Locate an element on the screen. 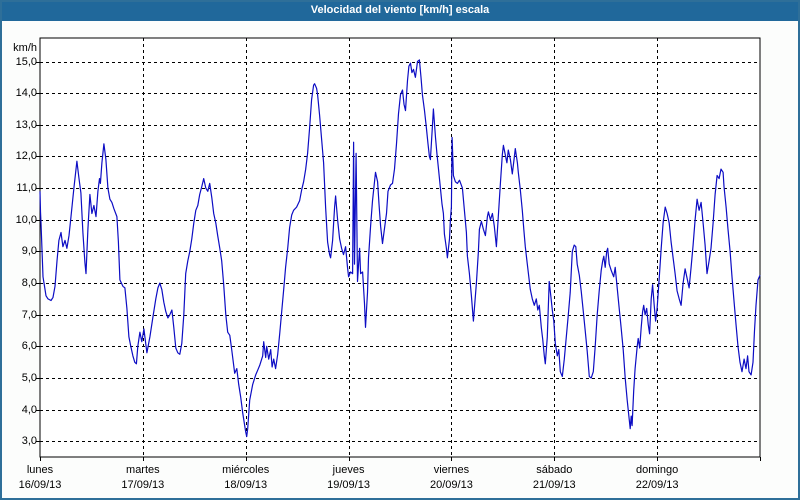 The image size is (800, 500). x-day-name-label: martes is located at coordinates (143, 470).